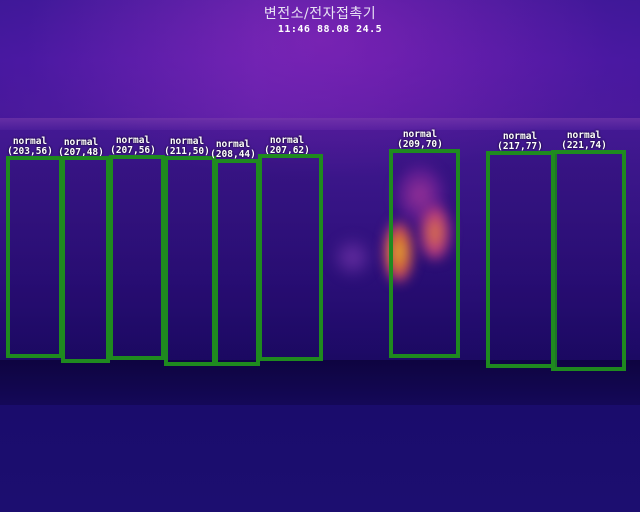 Image resolution: width=640 pixels, height=512 pixels. What do you see at coordinates (330, 29) in the screenshot?
I see `sensor-readout: 11:46 88.08 24.5` at bounding box center [330, 29].